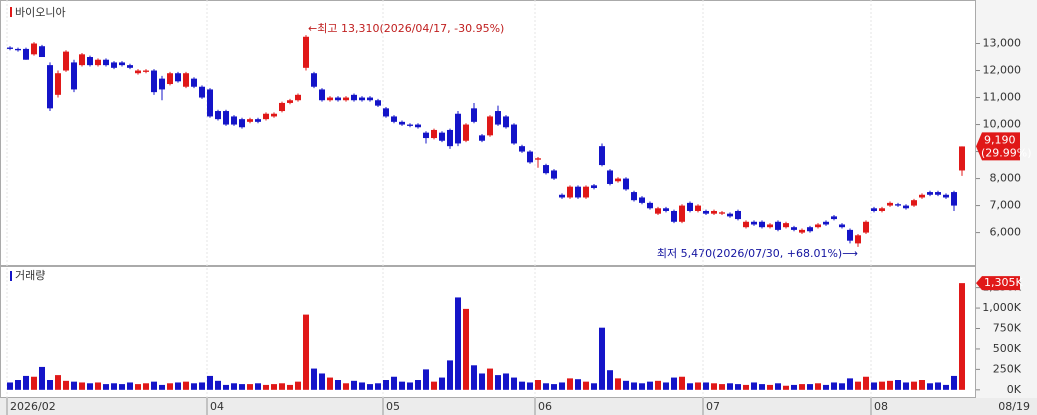 This screenshot has width=1037, height=415. Describe the element at coordinates (1002, 70) in the screenshot. I see `y-tick-label: 12,000` at that location.